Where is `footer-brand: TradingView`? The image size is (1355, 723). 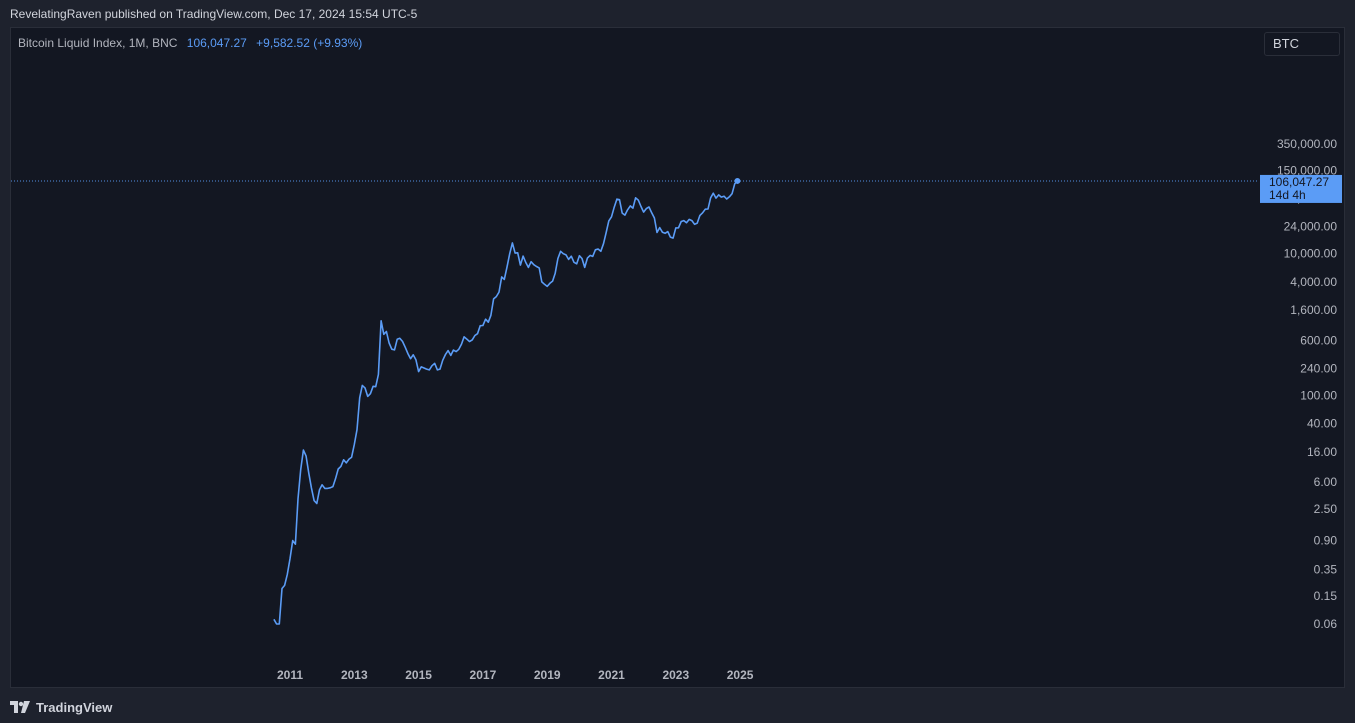 footer-brand: TradingView is located at coordinates (61, 707).